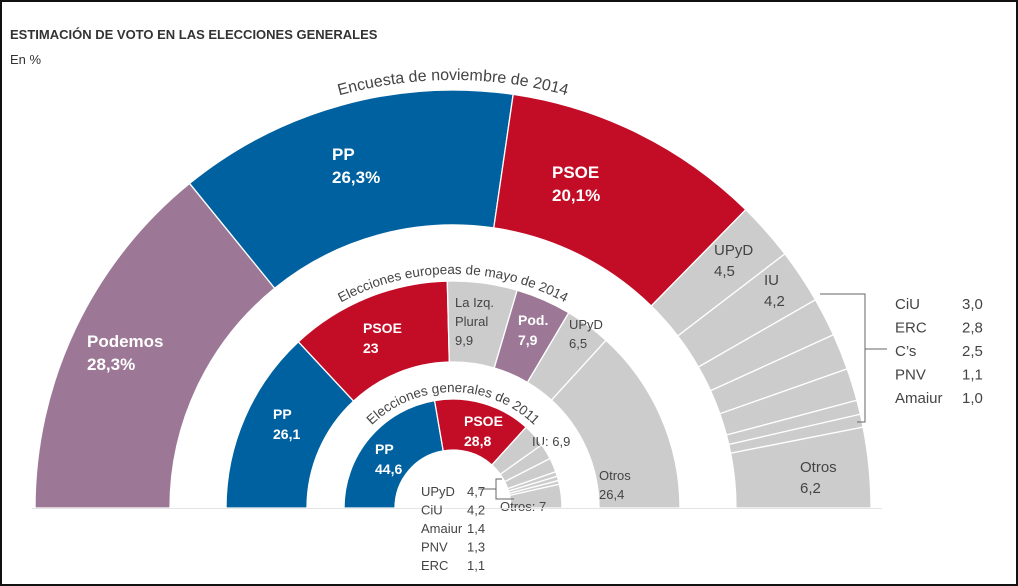  Describe the element at coordinates (464, 340) in the screenshot. I see `slice-value-la-izq-plural: 9,9` at that location.